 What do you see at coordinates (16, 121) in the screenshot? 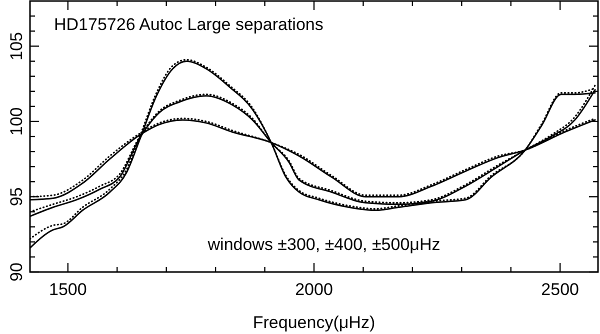
I see `y-tick-label: 100` at bounding box center [16, 121].